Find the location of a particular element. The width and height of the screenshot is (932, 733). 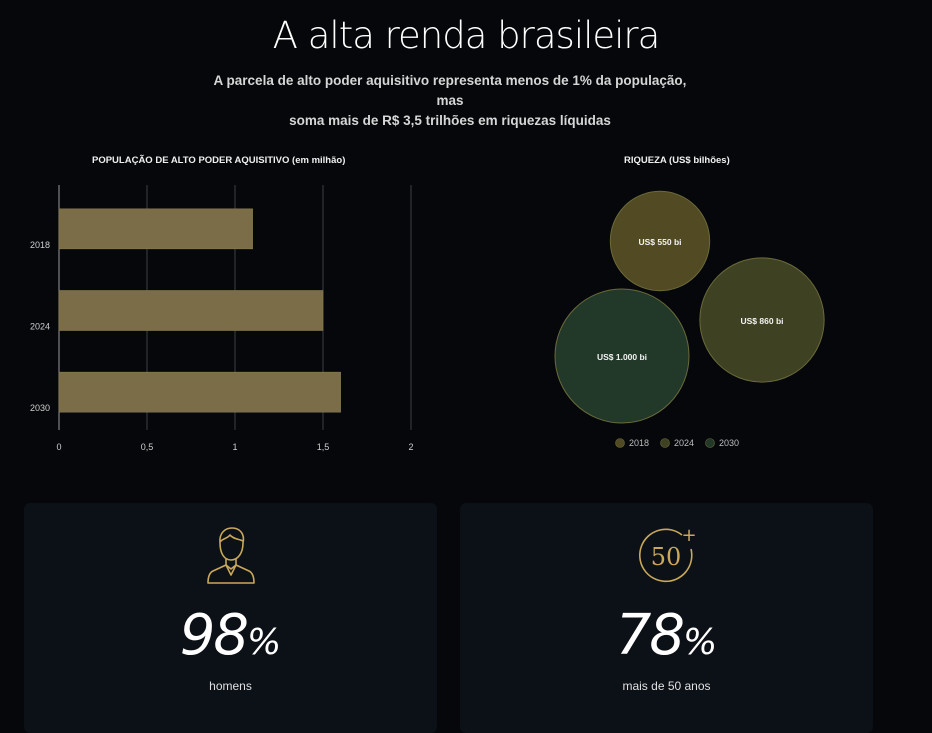

legend-item-2024: 2024 is located at coordinates (677, 443).